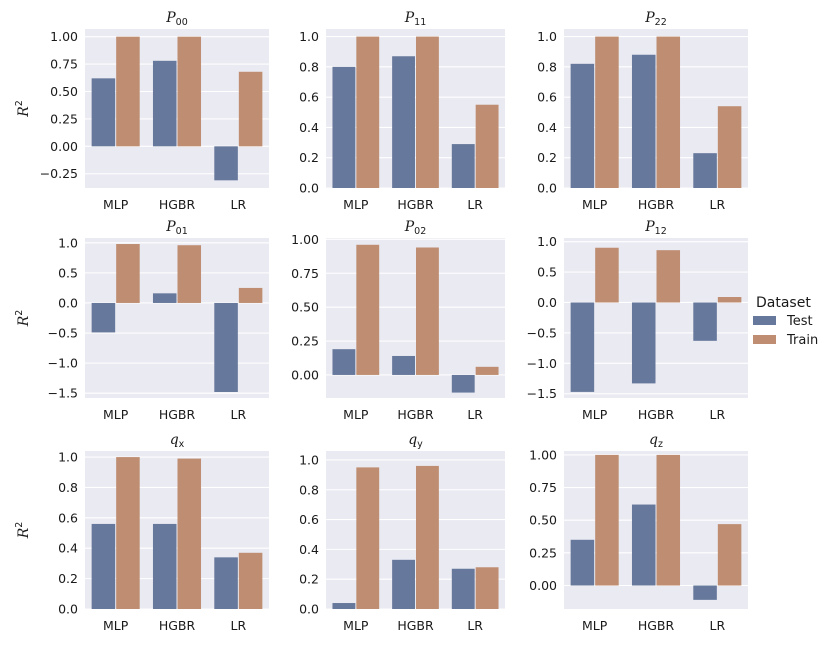  I want to click on panel-P12: −1.5 −1.0 −0.5 0.0 0.5 1.0 MLP HGBR LR P12, so click(637, 320).